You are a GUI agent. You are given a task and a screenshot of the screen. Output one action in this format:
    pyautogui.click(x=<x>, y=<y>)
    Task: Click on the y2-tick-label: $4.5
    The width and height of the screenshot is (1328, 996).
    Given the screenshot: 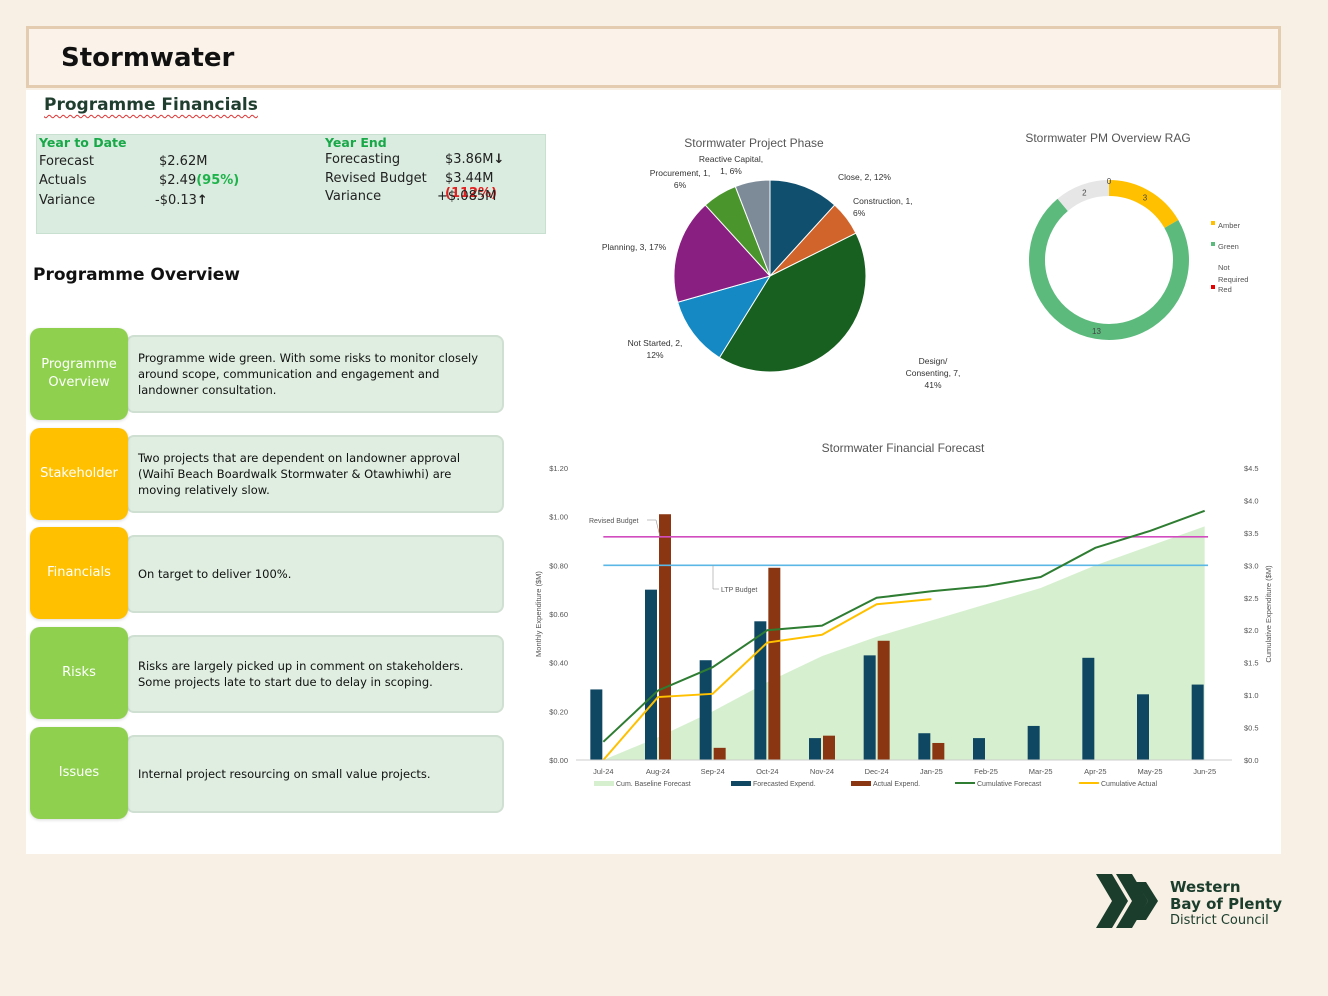 What is the action you would take?
    pyautogui.click(x=1251, y=468)
    